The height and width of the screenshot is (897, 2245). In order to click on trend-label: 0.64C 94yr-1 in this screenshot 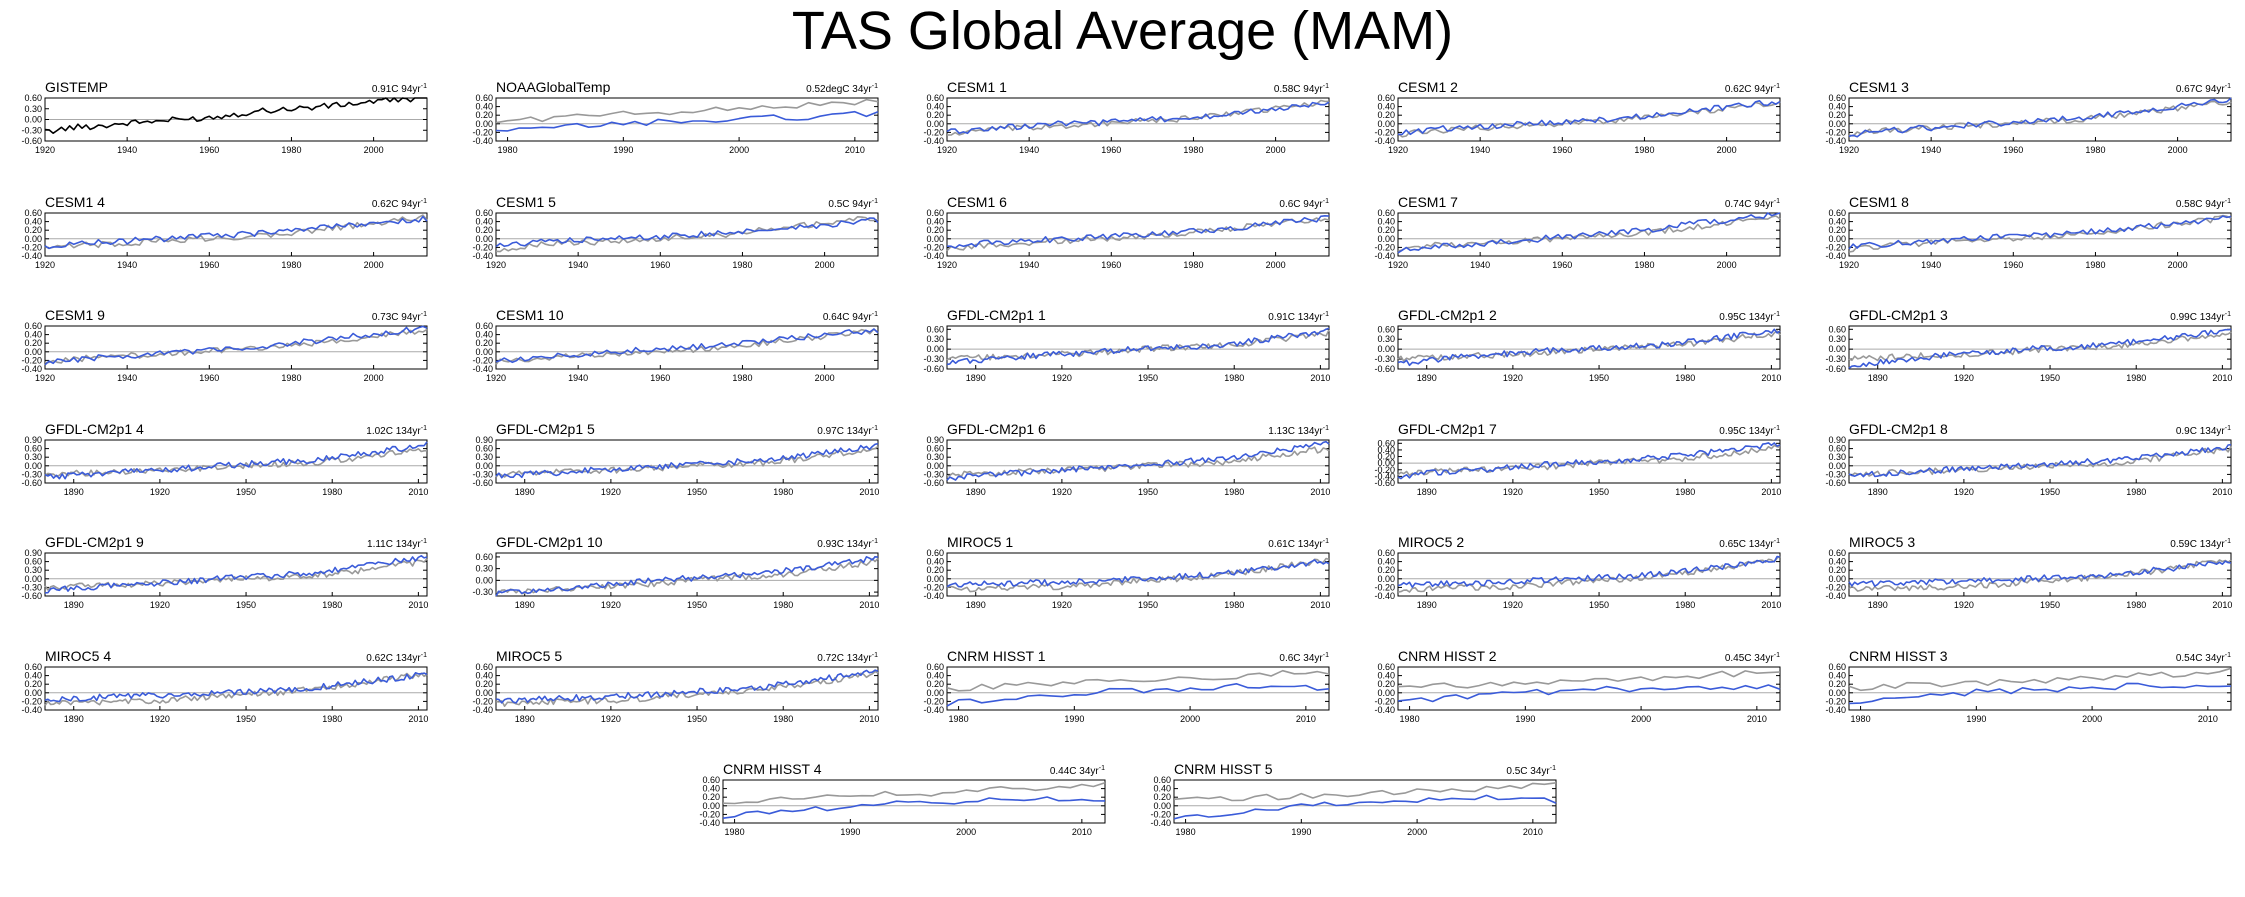, I will do `click(850, 317)`.